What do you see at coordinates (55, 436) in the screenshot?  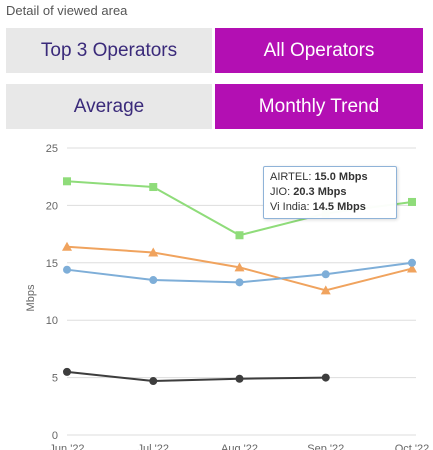 I see `y-tick-label: 0` at bounding box center [55, 436].